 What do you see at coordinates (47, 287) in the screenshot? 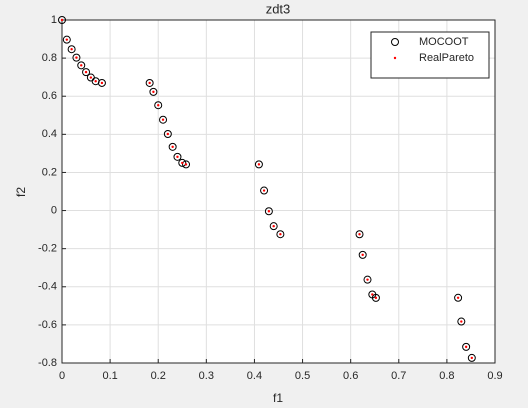
I see `y-tick-label: -0.4` at bounding box center [47, 287].